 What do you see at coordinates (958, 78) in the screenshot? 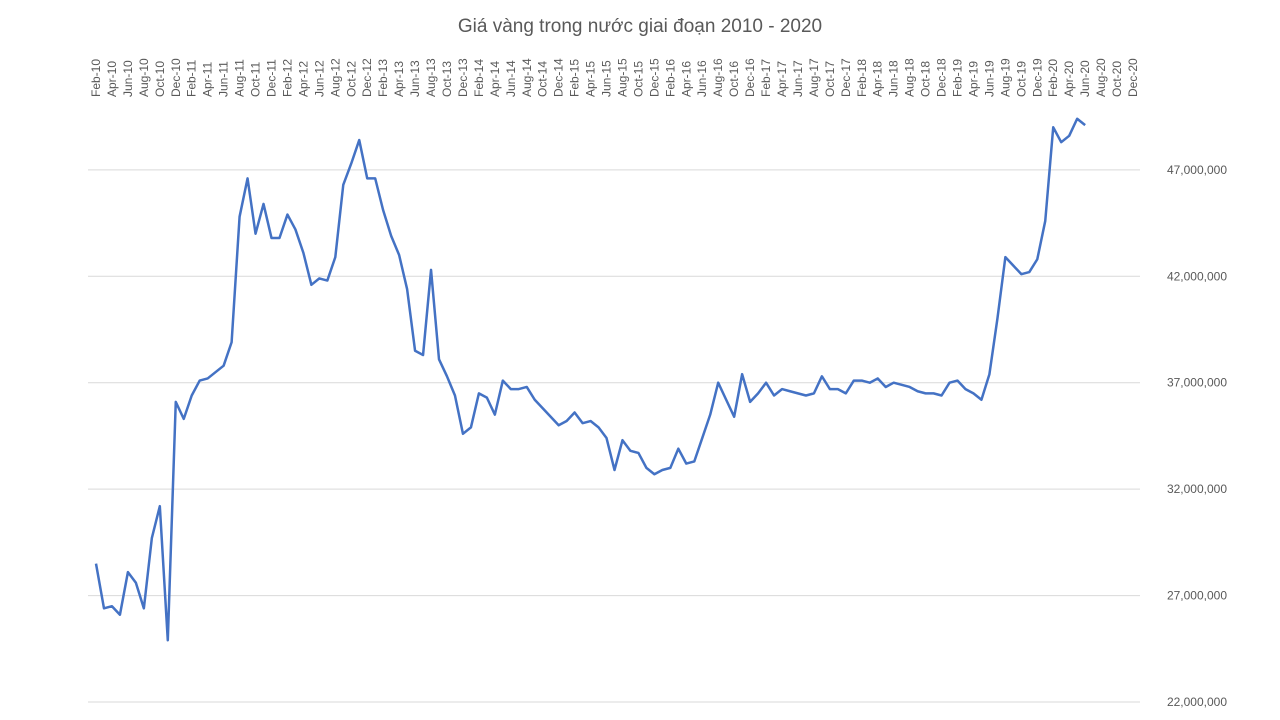
I see `x-tick-label: Feb-19` at bounding box center [958, 78].